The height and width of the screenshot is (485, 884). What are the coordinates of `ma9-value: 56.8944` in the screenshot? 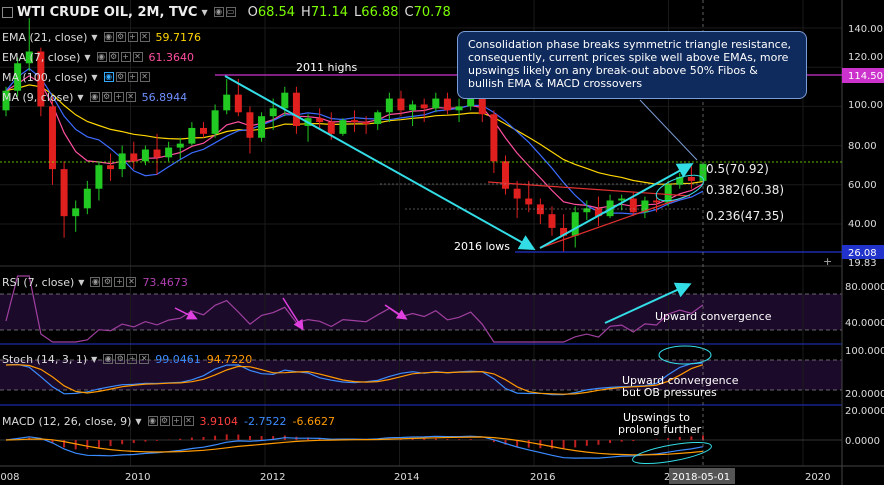 It's located at (164, 97).